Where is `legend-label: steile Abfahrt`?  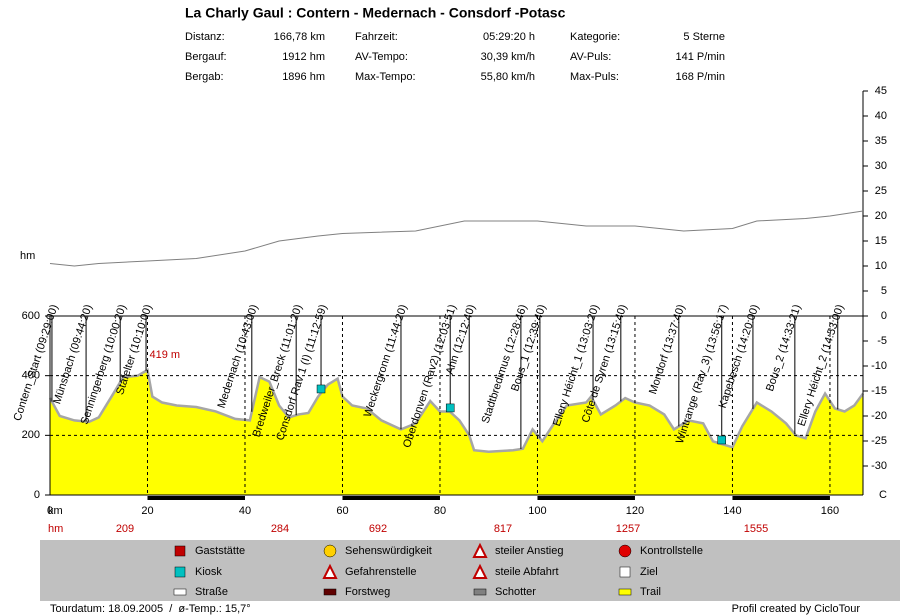 legend-label: steile Abfahrt is located at coordinates (527, 572).